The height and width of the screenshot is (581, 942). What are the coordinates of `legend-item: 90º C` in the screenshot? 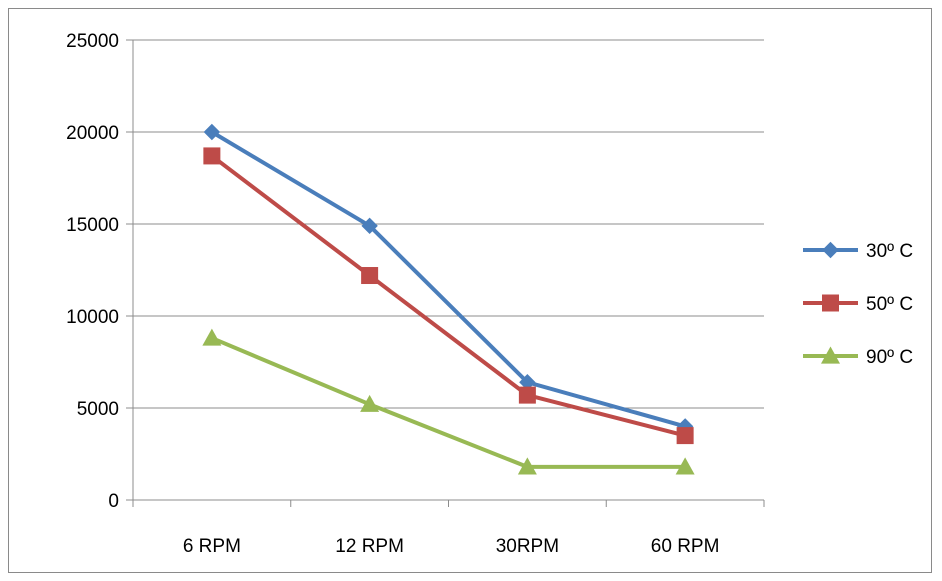 It's located at (858, 357).